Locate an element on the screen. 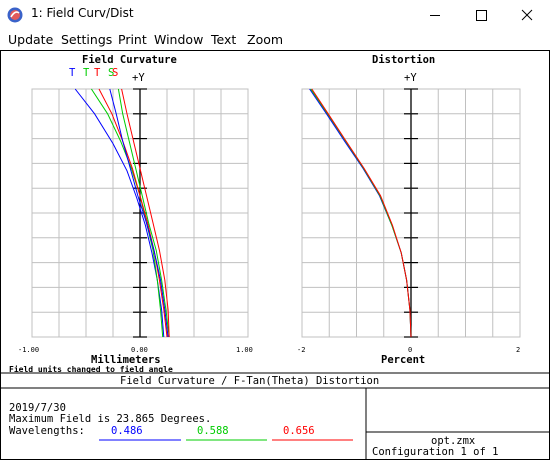 This screenshot has width=550, height=460. menu-update: Update is located at coordinates (31, 39).